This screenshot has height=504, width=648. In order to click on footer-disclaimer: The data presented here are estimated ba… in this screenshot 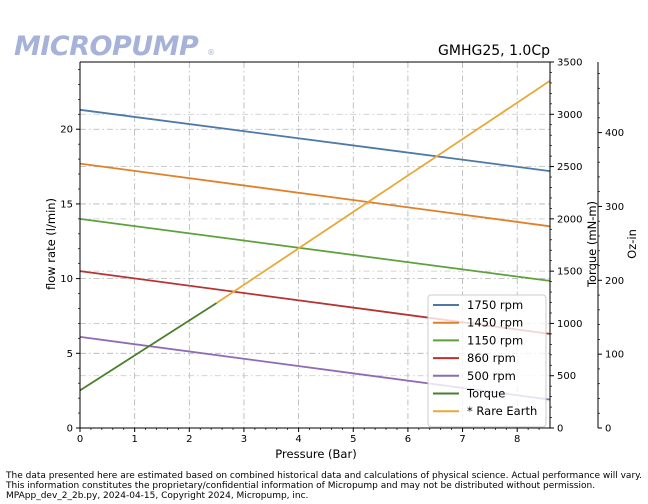, I will do `click(324, 476)`.